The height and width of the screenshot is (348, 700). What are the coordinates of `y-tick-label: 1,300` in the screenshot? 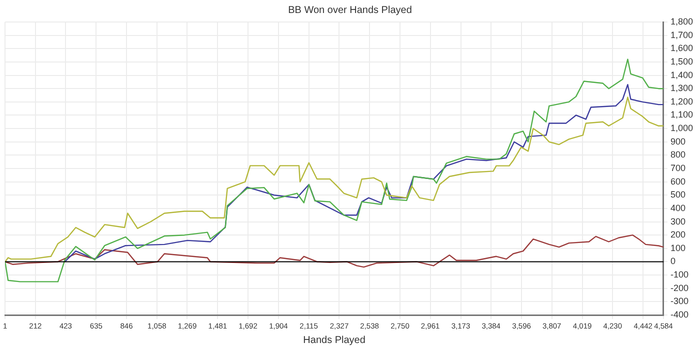 It's located at (682, 88).